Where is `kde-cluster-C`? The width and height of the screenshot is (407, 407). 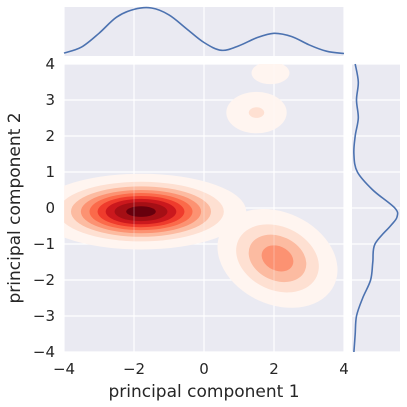 kde-cluster-C is located at coordinates (256, 112).